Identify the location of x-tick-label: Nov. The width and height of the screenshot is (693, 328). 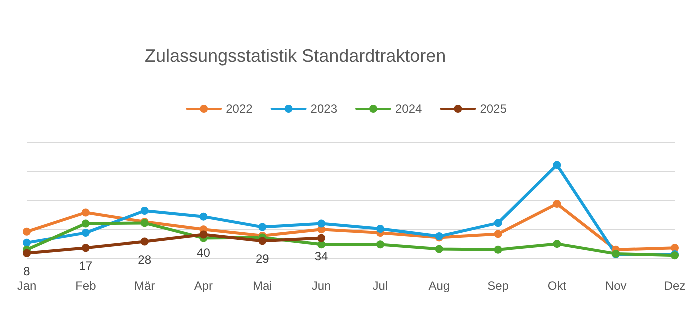
(616, 286).